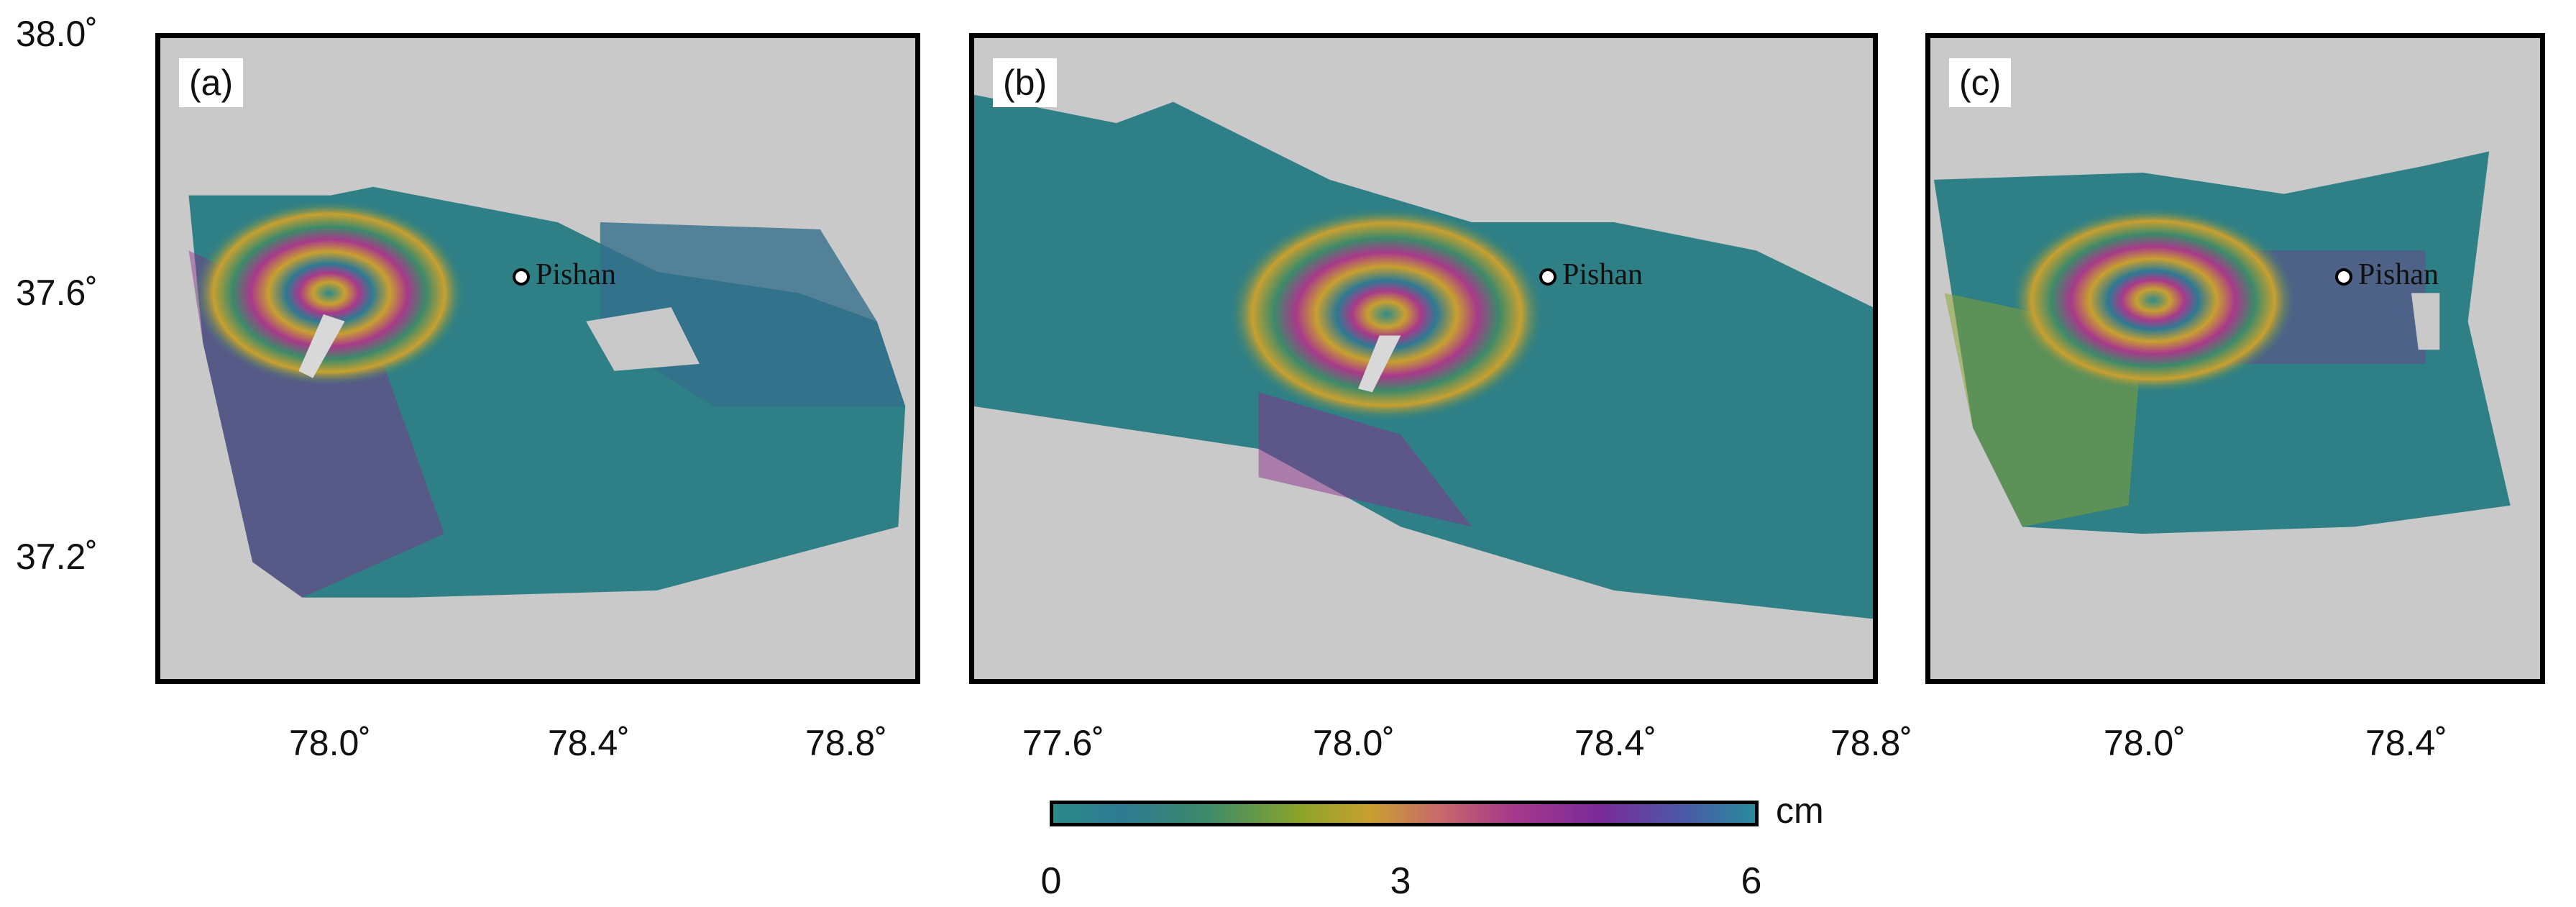 Image resolution: width=2576 pixels, height=907 pixels. Describe the element at coordinates (1751, 881) in the screenshot. I see `colorbar-tick-max: 6` at that location.